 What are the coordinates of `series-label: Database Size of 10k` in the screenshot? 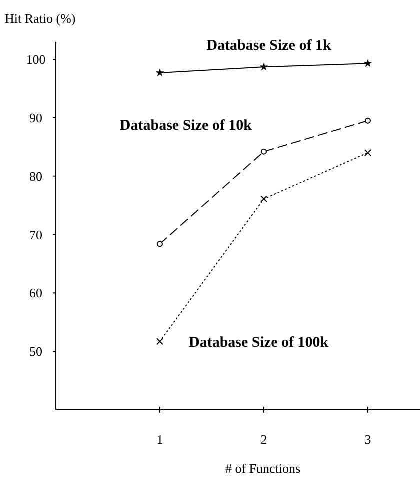 It's located at (186, 126).